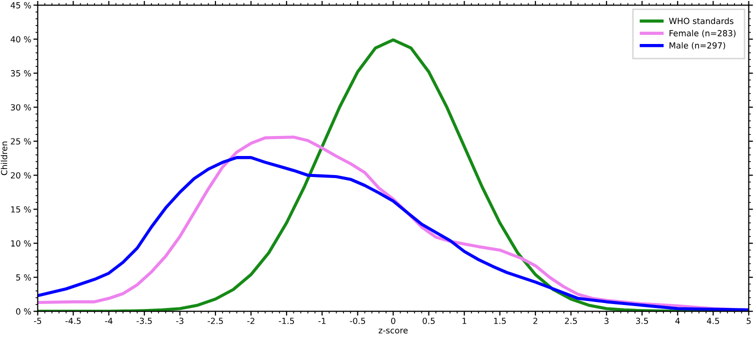 The height and width of the screenshot is (344, 754). Describe the element at coordinates (21, 243) in the screenshot. I see `y-tick-label: 10 %` at that location.